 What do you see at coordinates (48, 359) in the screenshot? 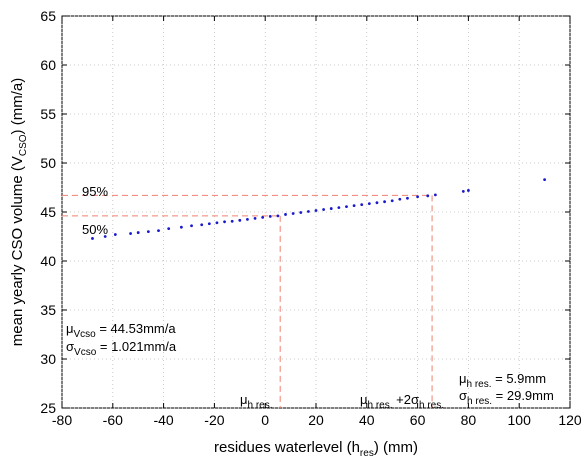
I see `y-tick-label: 30` at bounding box center [48, 359].